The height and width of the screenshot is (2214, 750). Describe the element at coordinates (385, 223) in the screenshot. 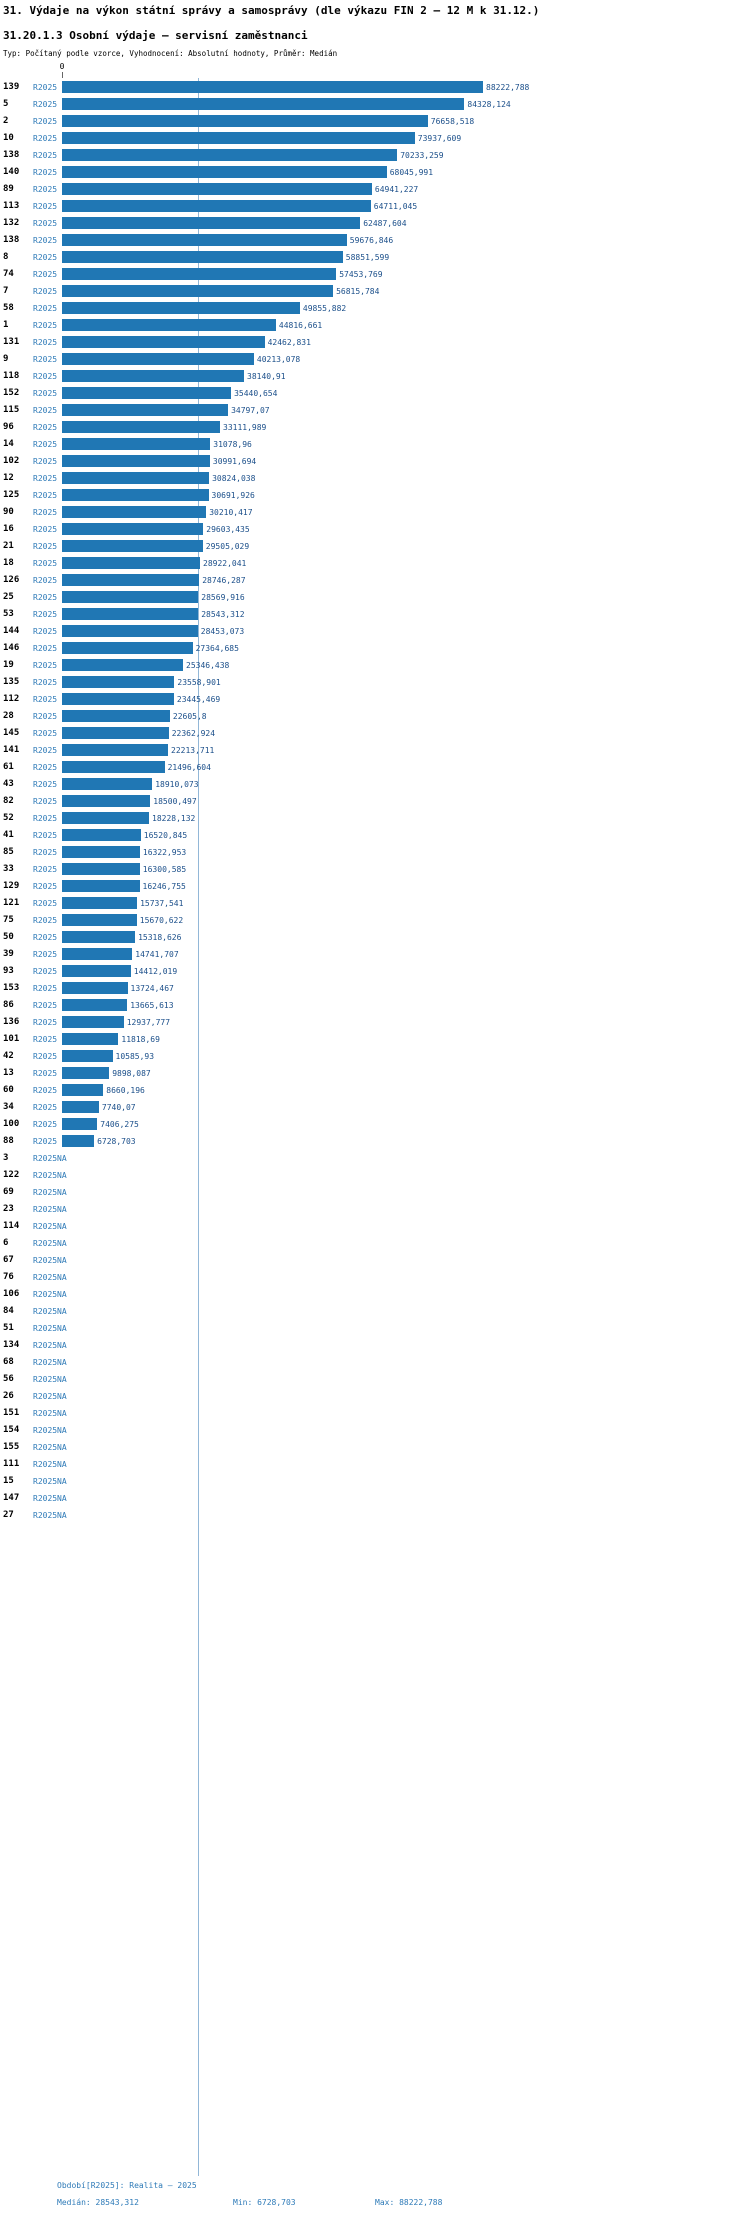

I see `value-label: 62487,604` at that location.